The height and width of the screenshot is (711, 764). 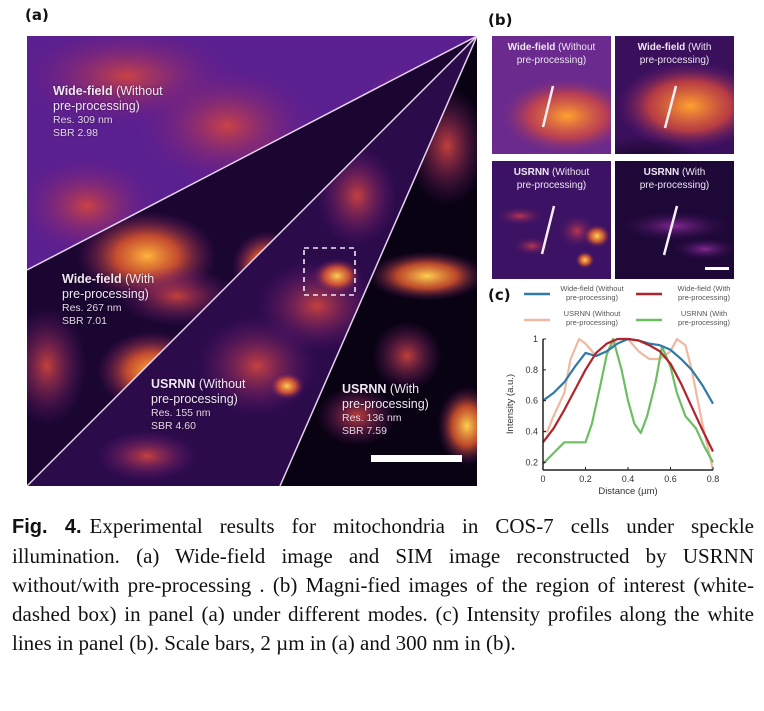 I want to click on legend-item-3: USRNN (With pre-processing), so click(x=683, y=318).